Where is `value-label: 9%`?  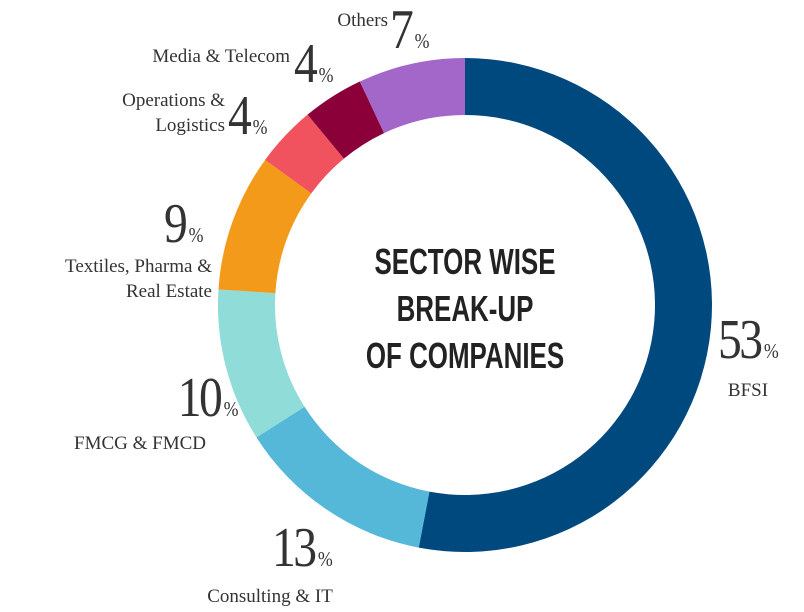 value-label: 9% is located at coordinates (184, 229).